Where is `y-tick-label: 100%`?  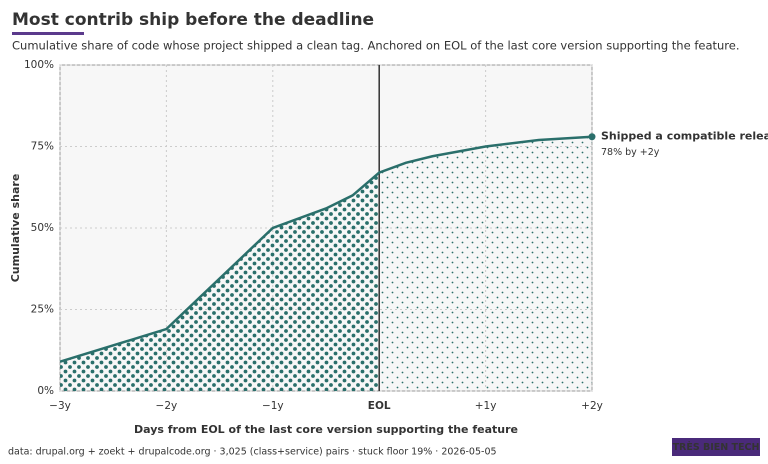
y-tick-label: 100% is located at coordinates (39, 65).